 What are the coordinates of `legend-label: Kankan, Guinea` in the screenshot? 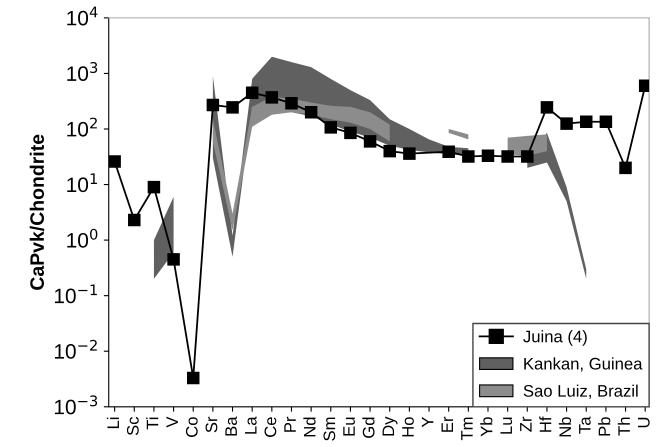 It's located at (583, 364).